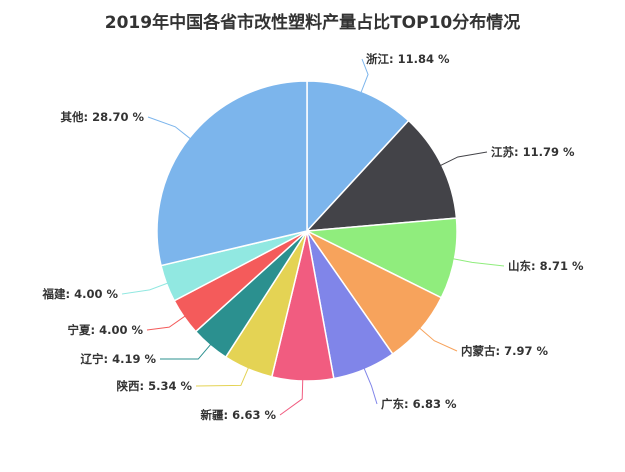 This screenshot has height=472, width=625. What do you see at coordinates (102, 117) in the screenshot?
I see `slice-label-10: 其他: 28.70 %` at bounding box center [102, 117].